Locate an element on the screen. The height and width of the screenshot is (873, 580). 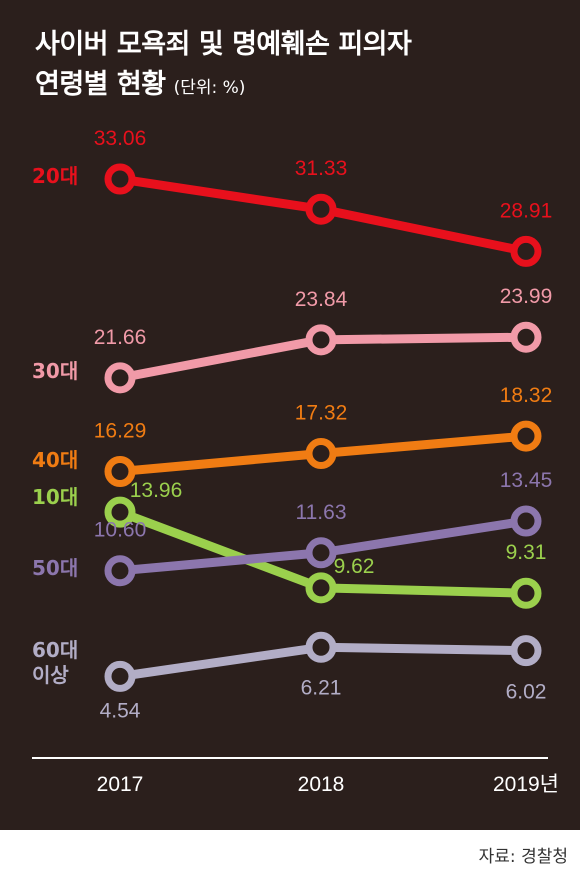
data-label: 33.06 is located at coordinates (120, 138).